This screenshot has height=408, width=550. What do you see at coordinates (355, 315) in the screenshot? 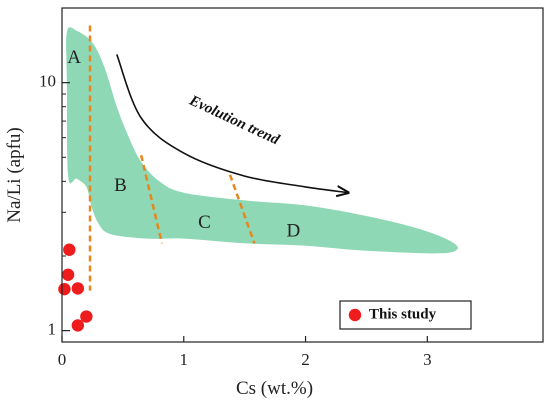
I see `legend-marker` at bounding box center [355, 315].